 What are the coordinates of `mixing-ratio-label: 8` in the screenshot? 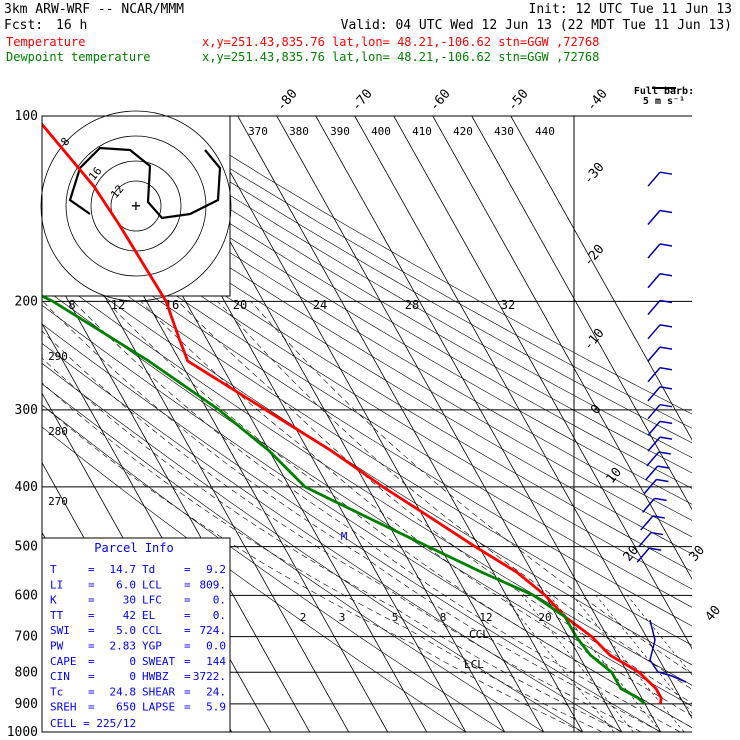 It's located at (443, 617).